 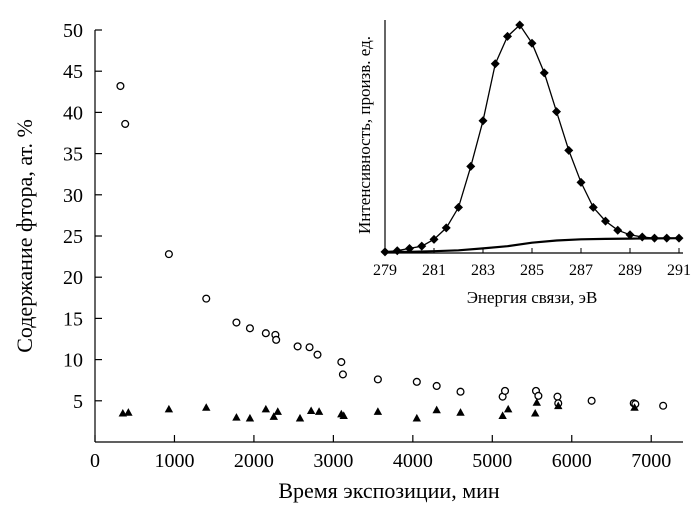 What do you see at coordinates (73, 237) in the screenshot?
I see `y-tick-label: 25` at bounding box center [73, 237].